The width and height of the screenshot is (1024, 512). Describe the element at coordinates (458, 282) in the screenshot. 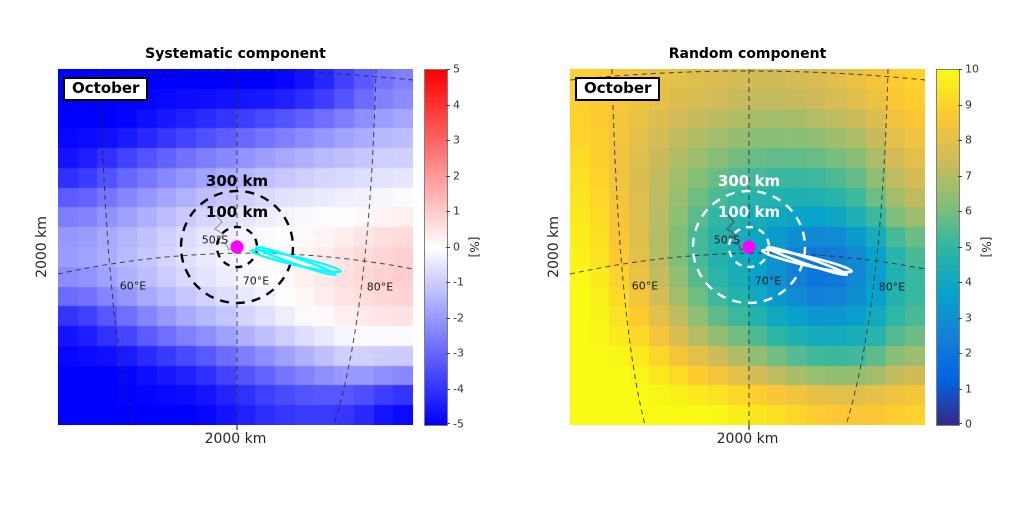

I see `colorbar-tick-label: -1` at that location.